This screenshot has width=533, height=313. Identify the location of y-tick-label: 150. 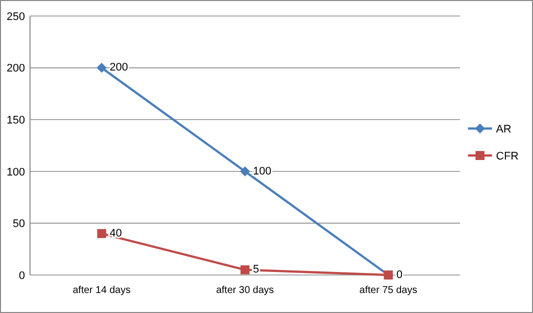
(15, 120).